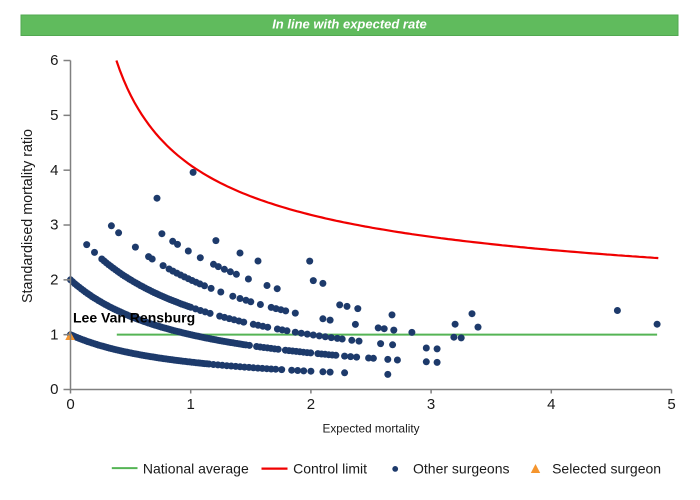  What do you see at coordinates (196, 468) in the screenshot?
I see `svg-text: National average` at bounding box center [196, 468].